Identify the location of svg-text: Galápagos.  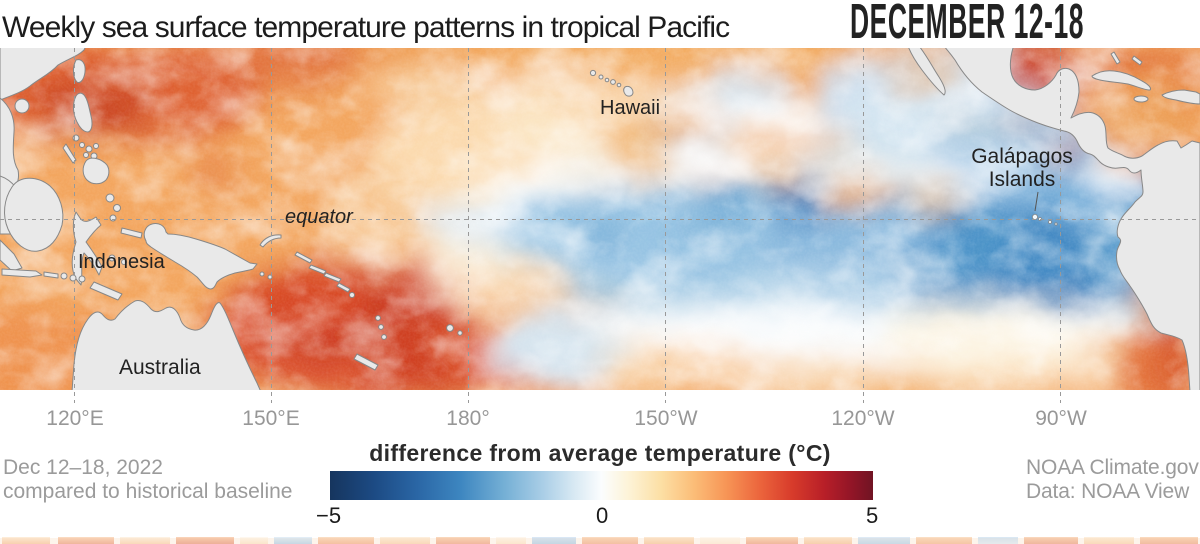
(1022, 156).